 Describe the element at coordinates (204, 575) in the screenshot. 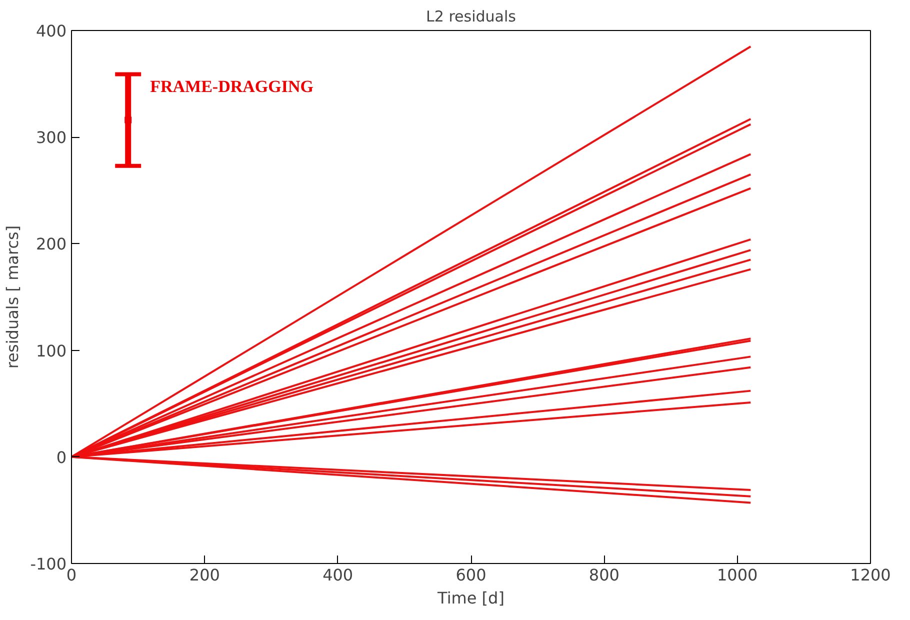

I see `x-tick-label: 200` at that location.